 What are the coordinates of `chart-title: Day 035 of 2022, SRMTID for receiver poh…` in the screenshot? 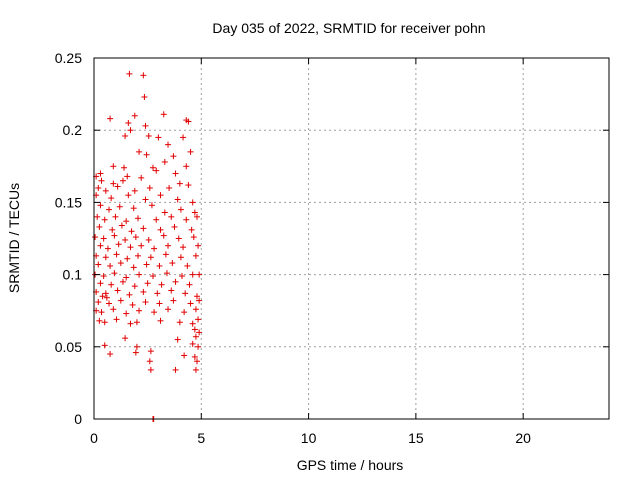 It's located at (348, 28).